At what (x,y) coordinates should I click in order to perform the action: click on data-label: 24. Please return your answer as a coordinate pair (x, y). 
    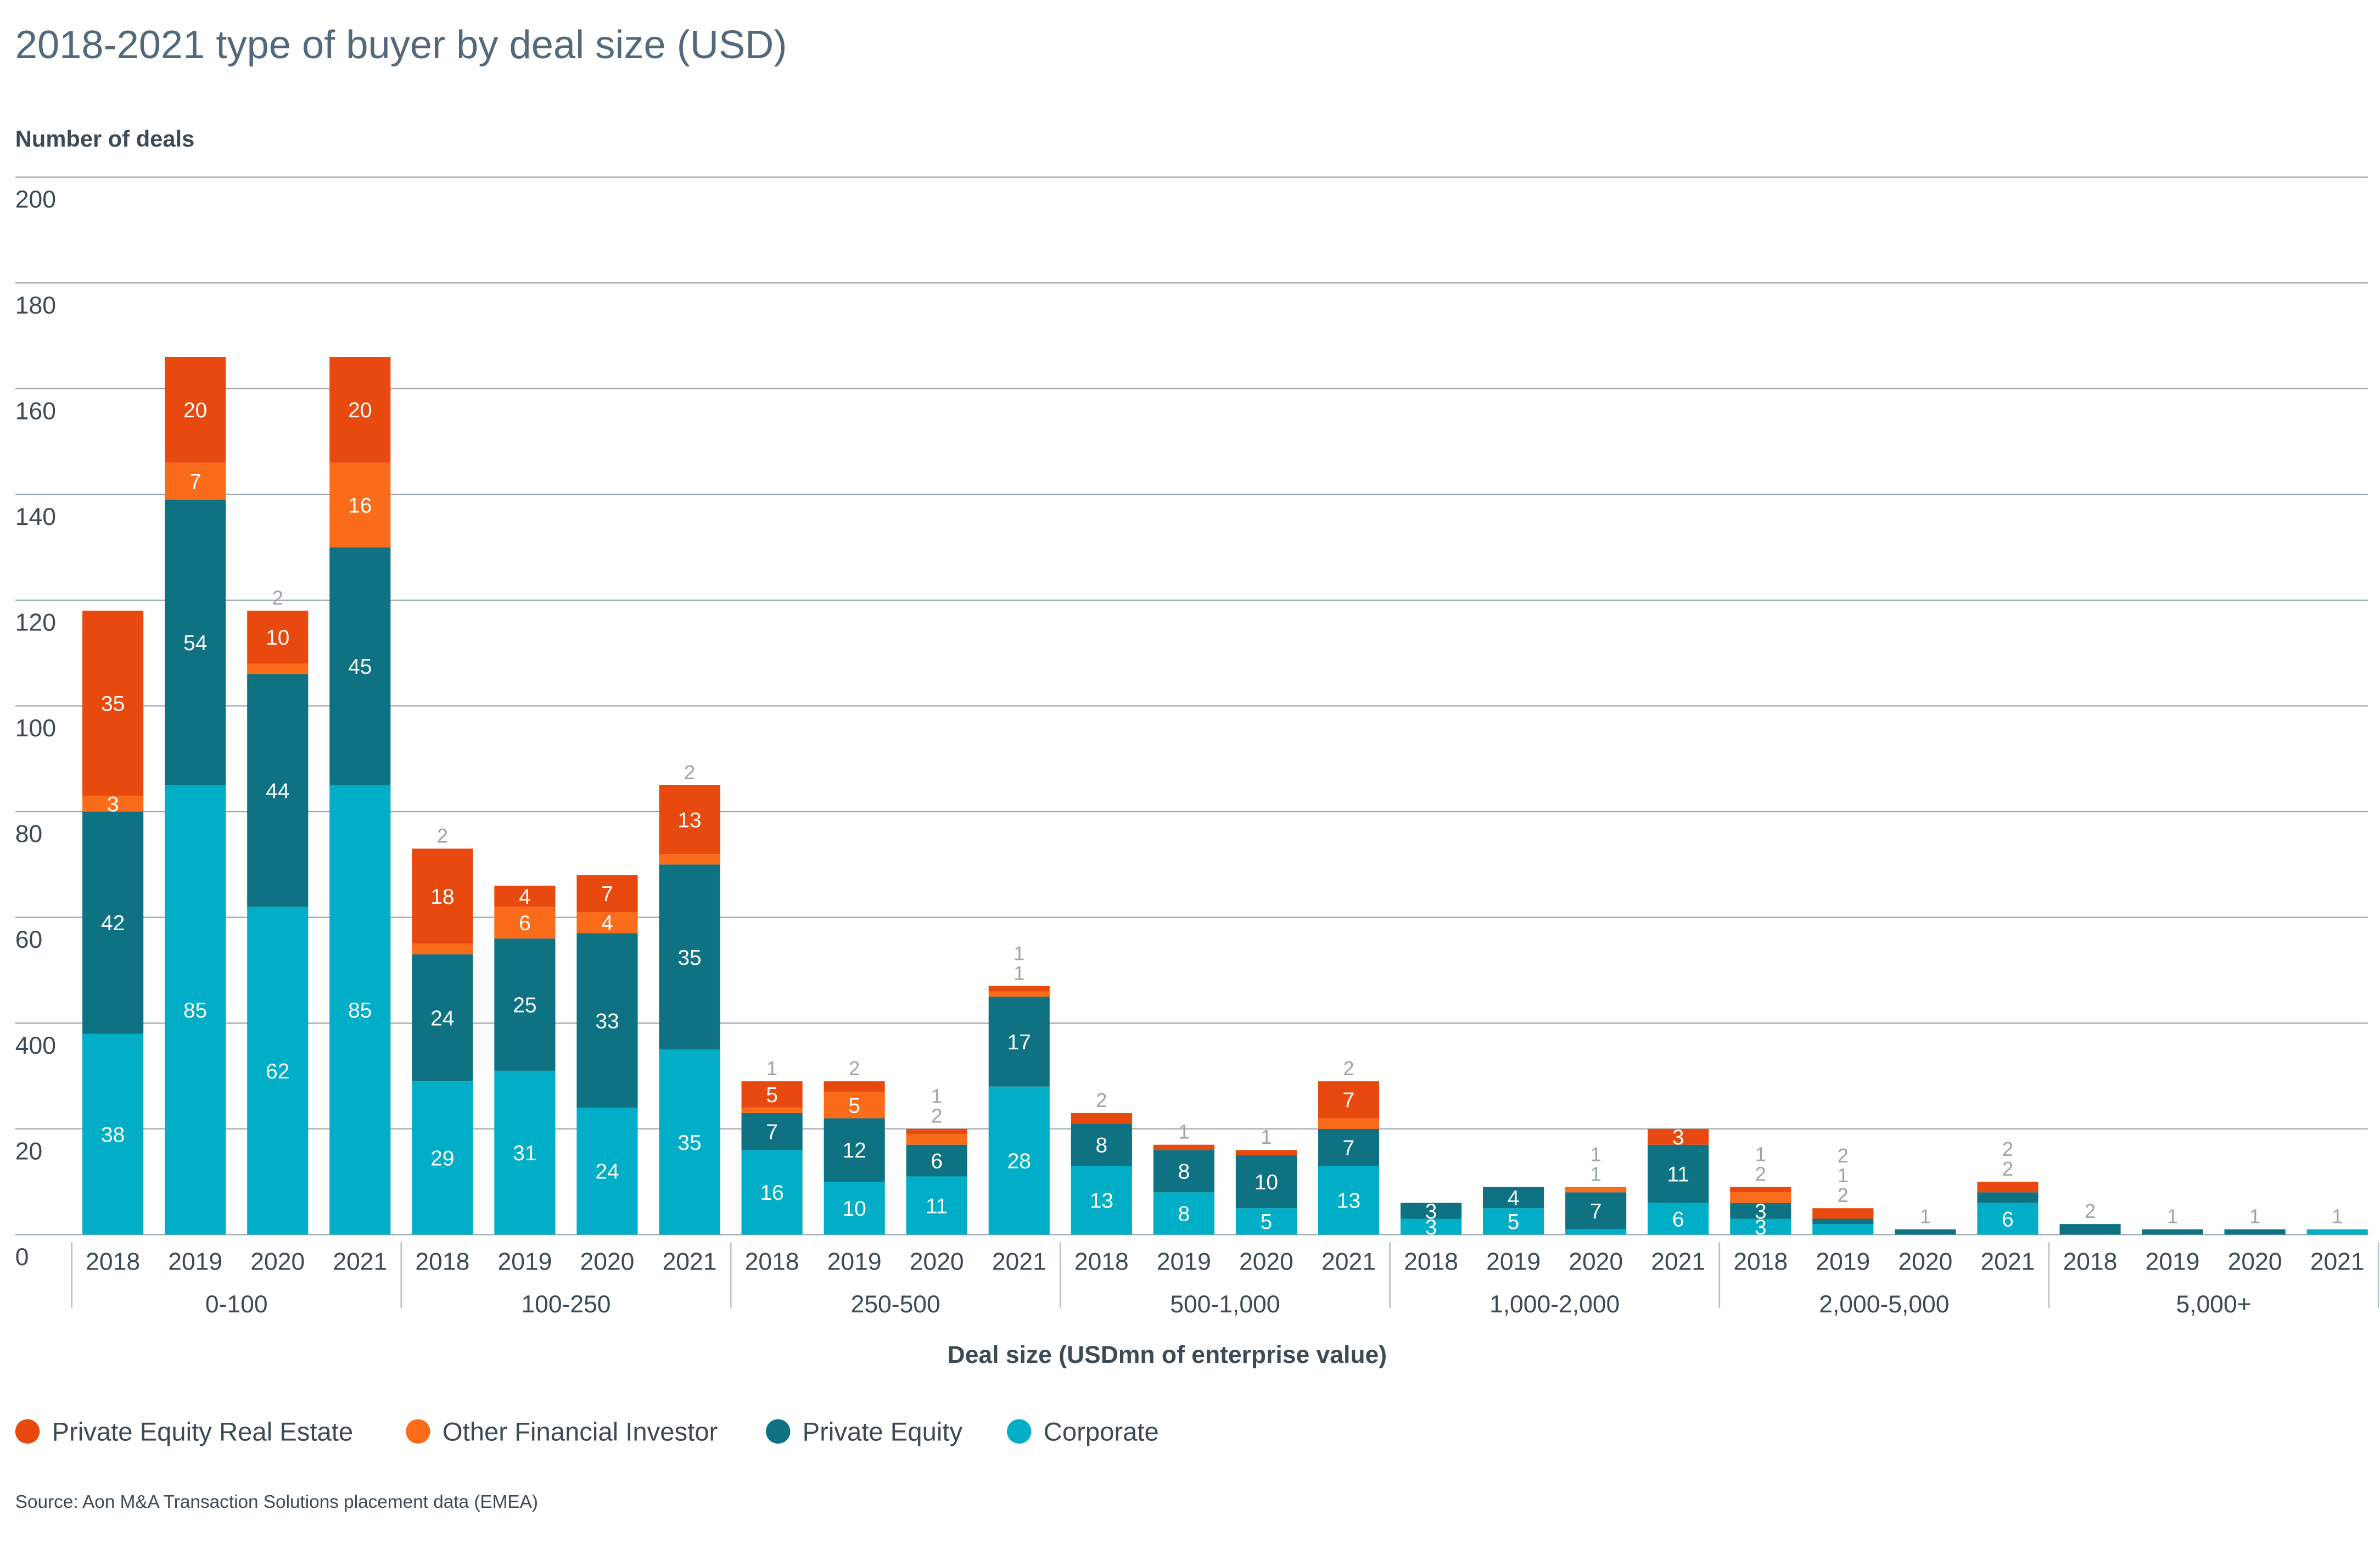
    Looking at the image, I should click on (607, 1172).